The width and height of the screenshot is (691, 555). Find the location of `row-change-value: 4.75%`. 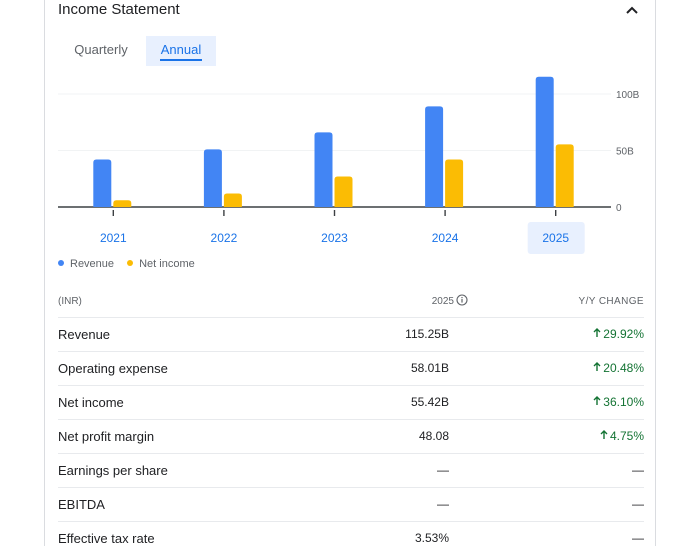

row-change-value: 4.75% is located at coordinates (626, 436).